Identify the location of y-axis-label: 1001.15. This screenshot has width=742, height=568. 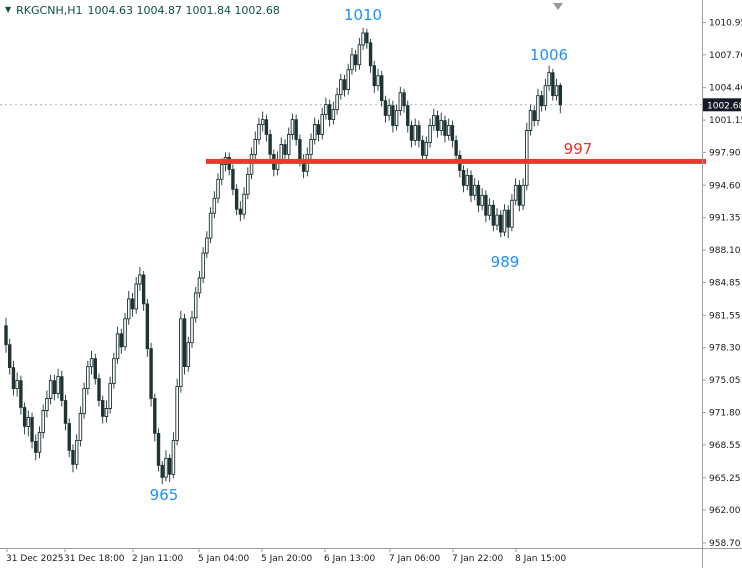
(725, 121).